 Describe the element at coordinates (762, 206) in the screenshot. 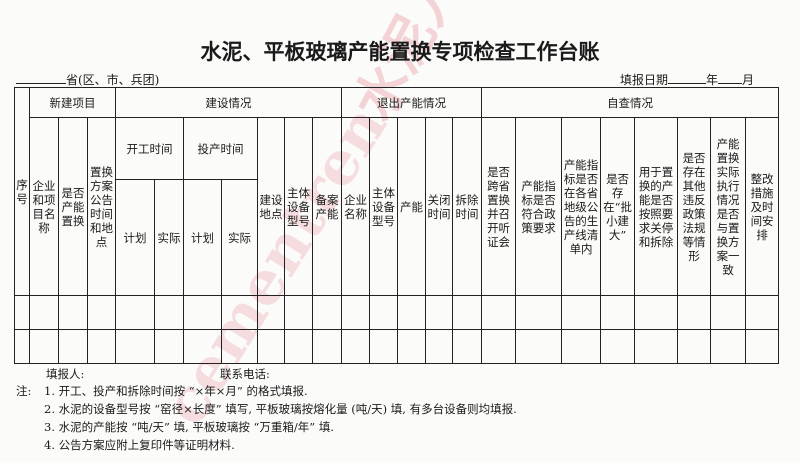

I see `col-rectify: 整改措施及时间安排` at that location.